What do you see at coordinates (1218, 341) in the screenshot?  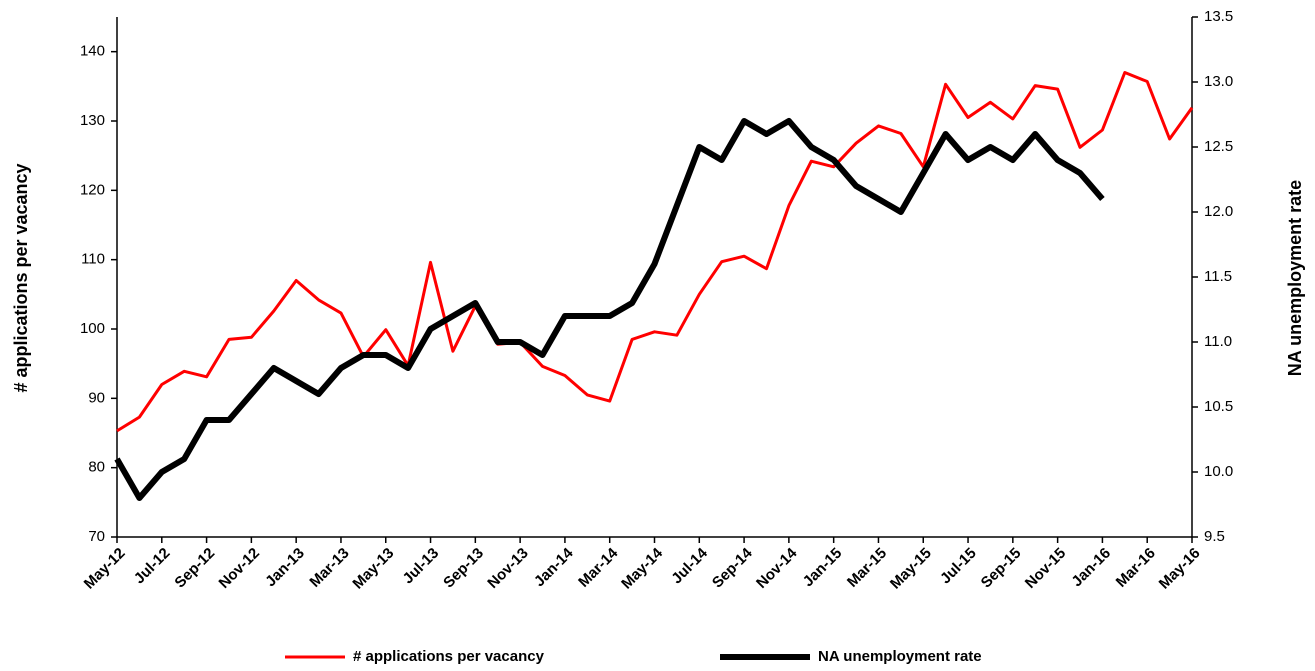 I see `y2-tick-label: 11.0` at bounding box center [1218, 341].